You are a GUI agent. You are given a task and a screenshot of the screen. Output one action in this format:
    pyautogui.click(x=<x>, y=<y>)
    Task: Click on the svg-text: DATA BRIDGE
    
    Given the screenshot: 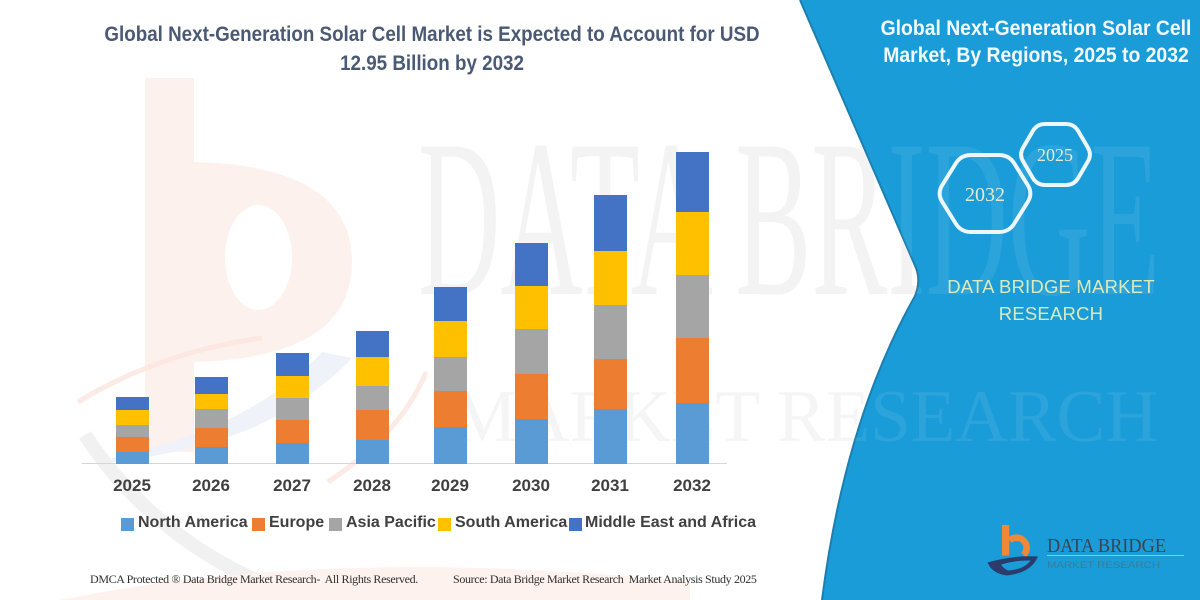 What is the action you would take?
    pyautogui.click(x=1106, y=546)
    